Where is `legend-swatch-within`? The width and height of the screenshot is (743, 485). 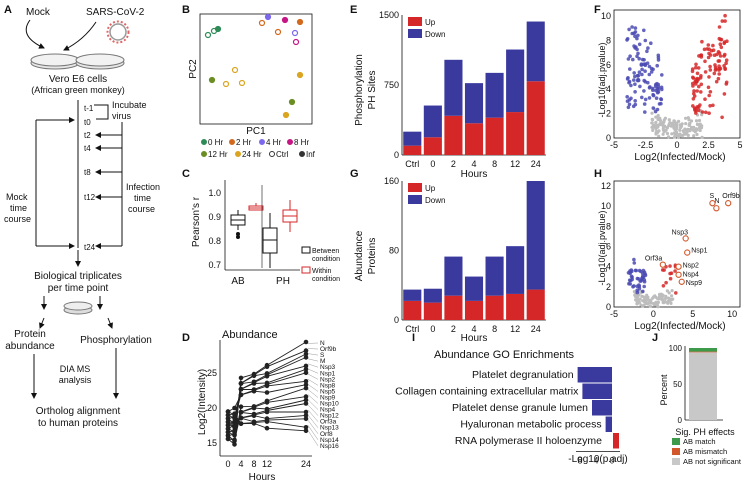 legend-swatch-within is located at coordinates (306, 270).